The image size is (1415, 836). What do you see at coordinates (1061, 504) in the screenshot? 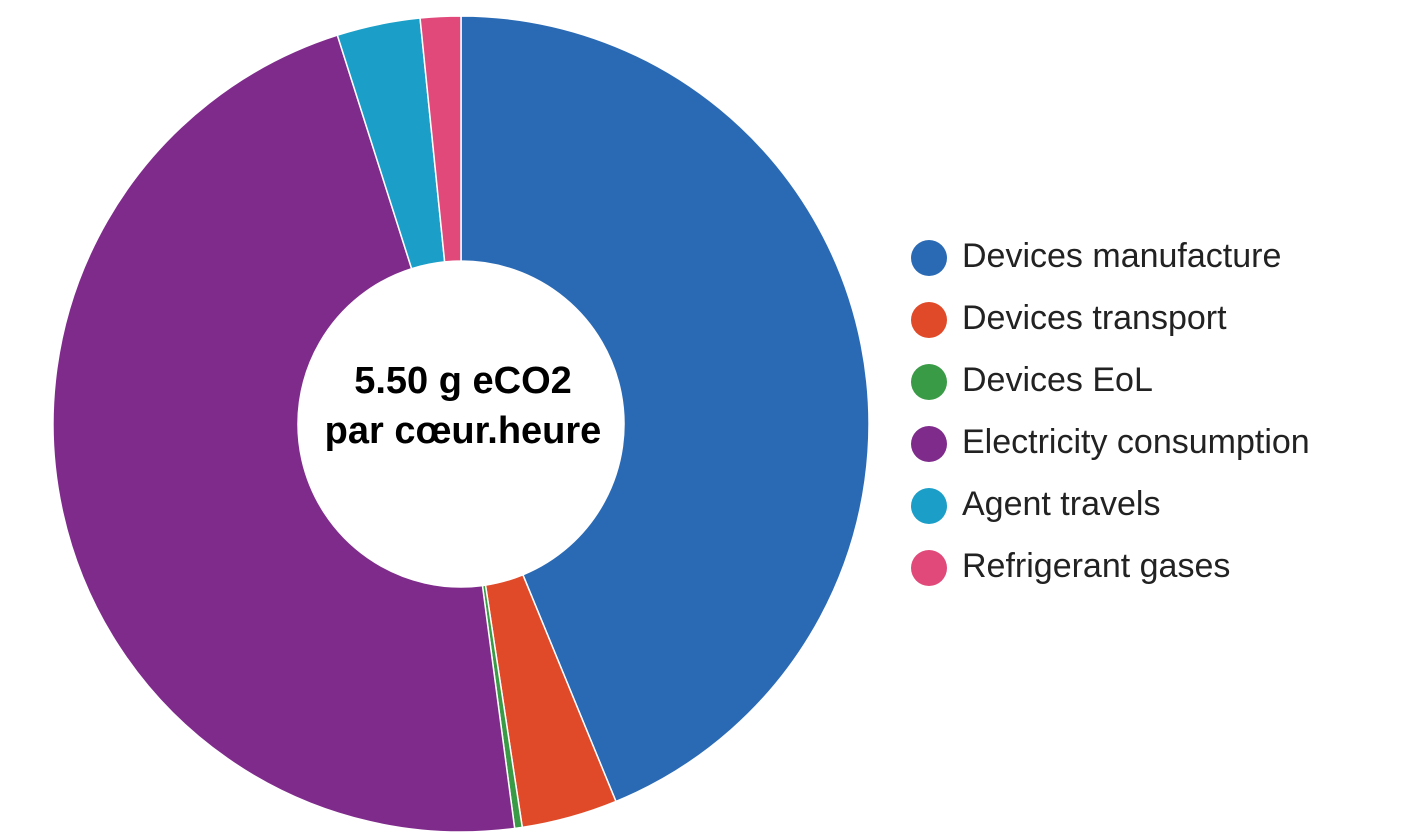
I see `legend-label: Agent travels` at bounding box center [1061, 504].